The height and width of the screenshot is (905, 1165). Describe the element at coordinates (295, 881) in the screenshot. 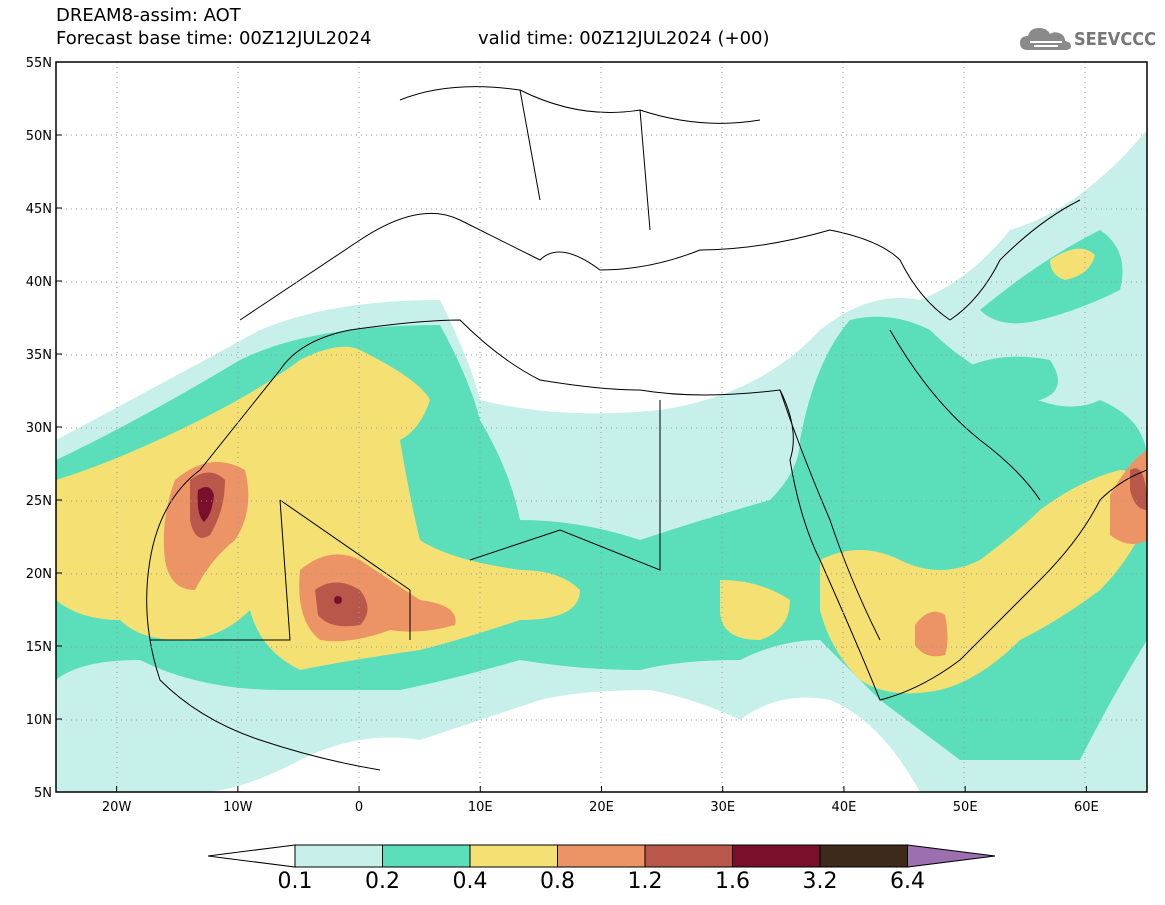

I see `colorbar-tick-label: 0.1` at that location.